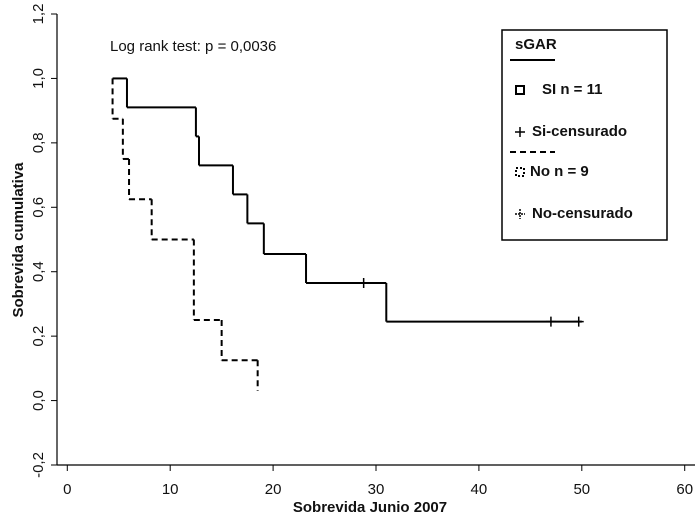 The image size is (699, 522). Describe the element at coordinates (18, 240) in the screenshot. I see `y-axis-label: Sobrevida cumulativa` at that location.